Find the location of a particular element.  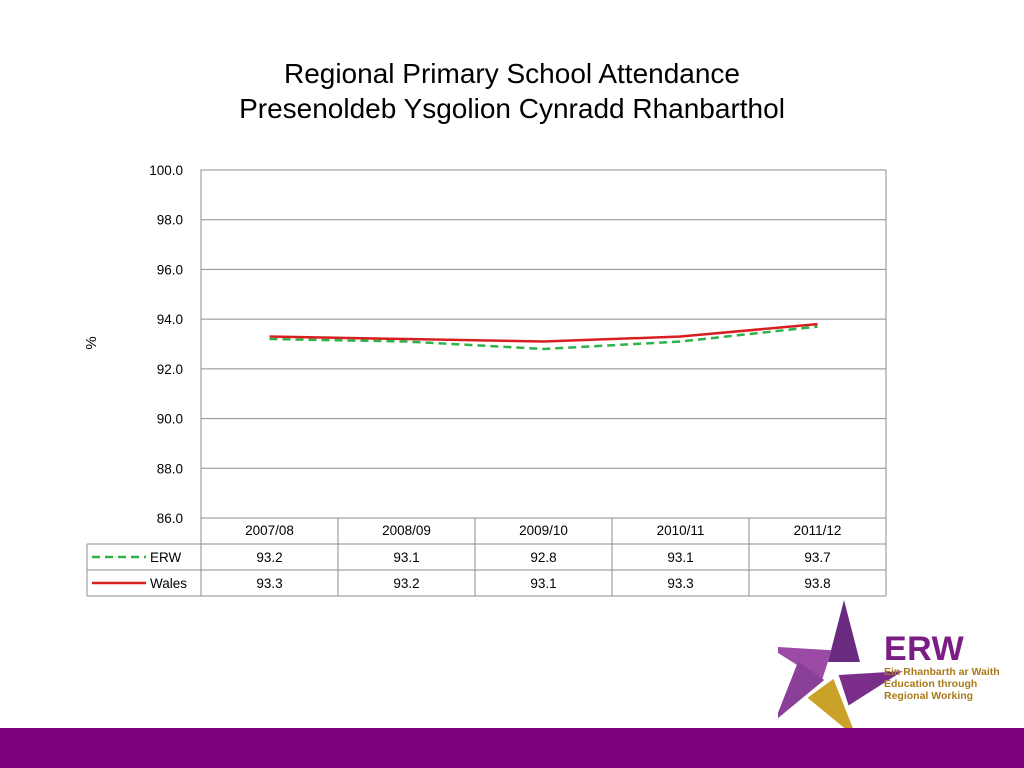

y-tick-label: 96.0 is located at coordinates (170, 269).